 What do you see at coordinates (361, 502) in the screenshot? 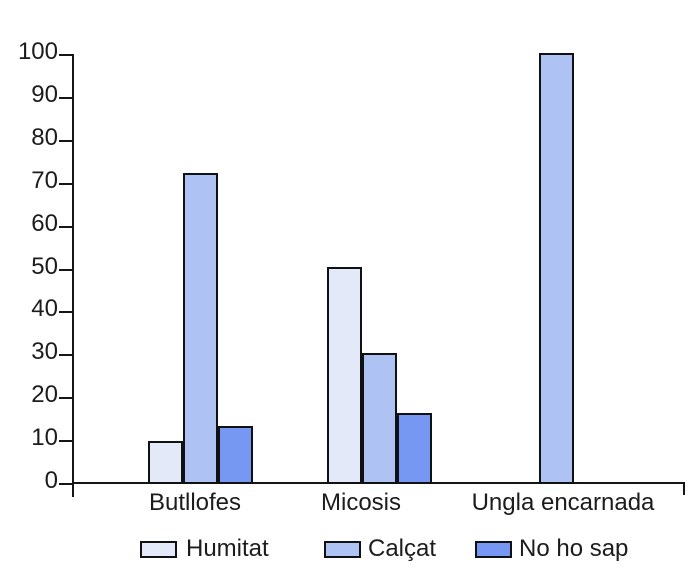
I see `category-label: Micosis` at bounding box center [361, 502].